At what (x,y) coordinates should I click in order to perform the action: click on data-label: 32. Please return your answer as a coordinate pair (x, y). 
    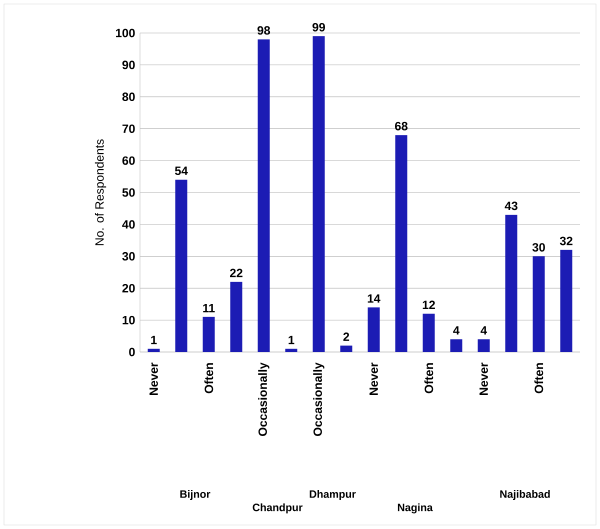
    Looking at the image, I should click on (566, 241).